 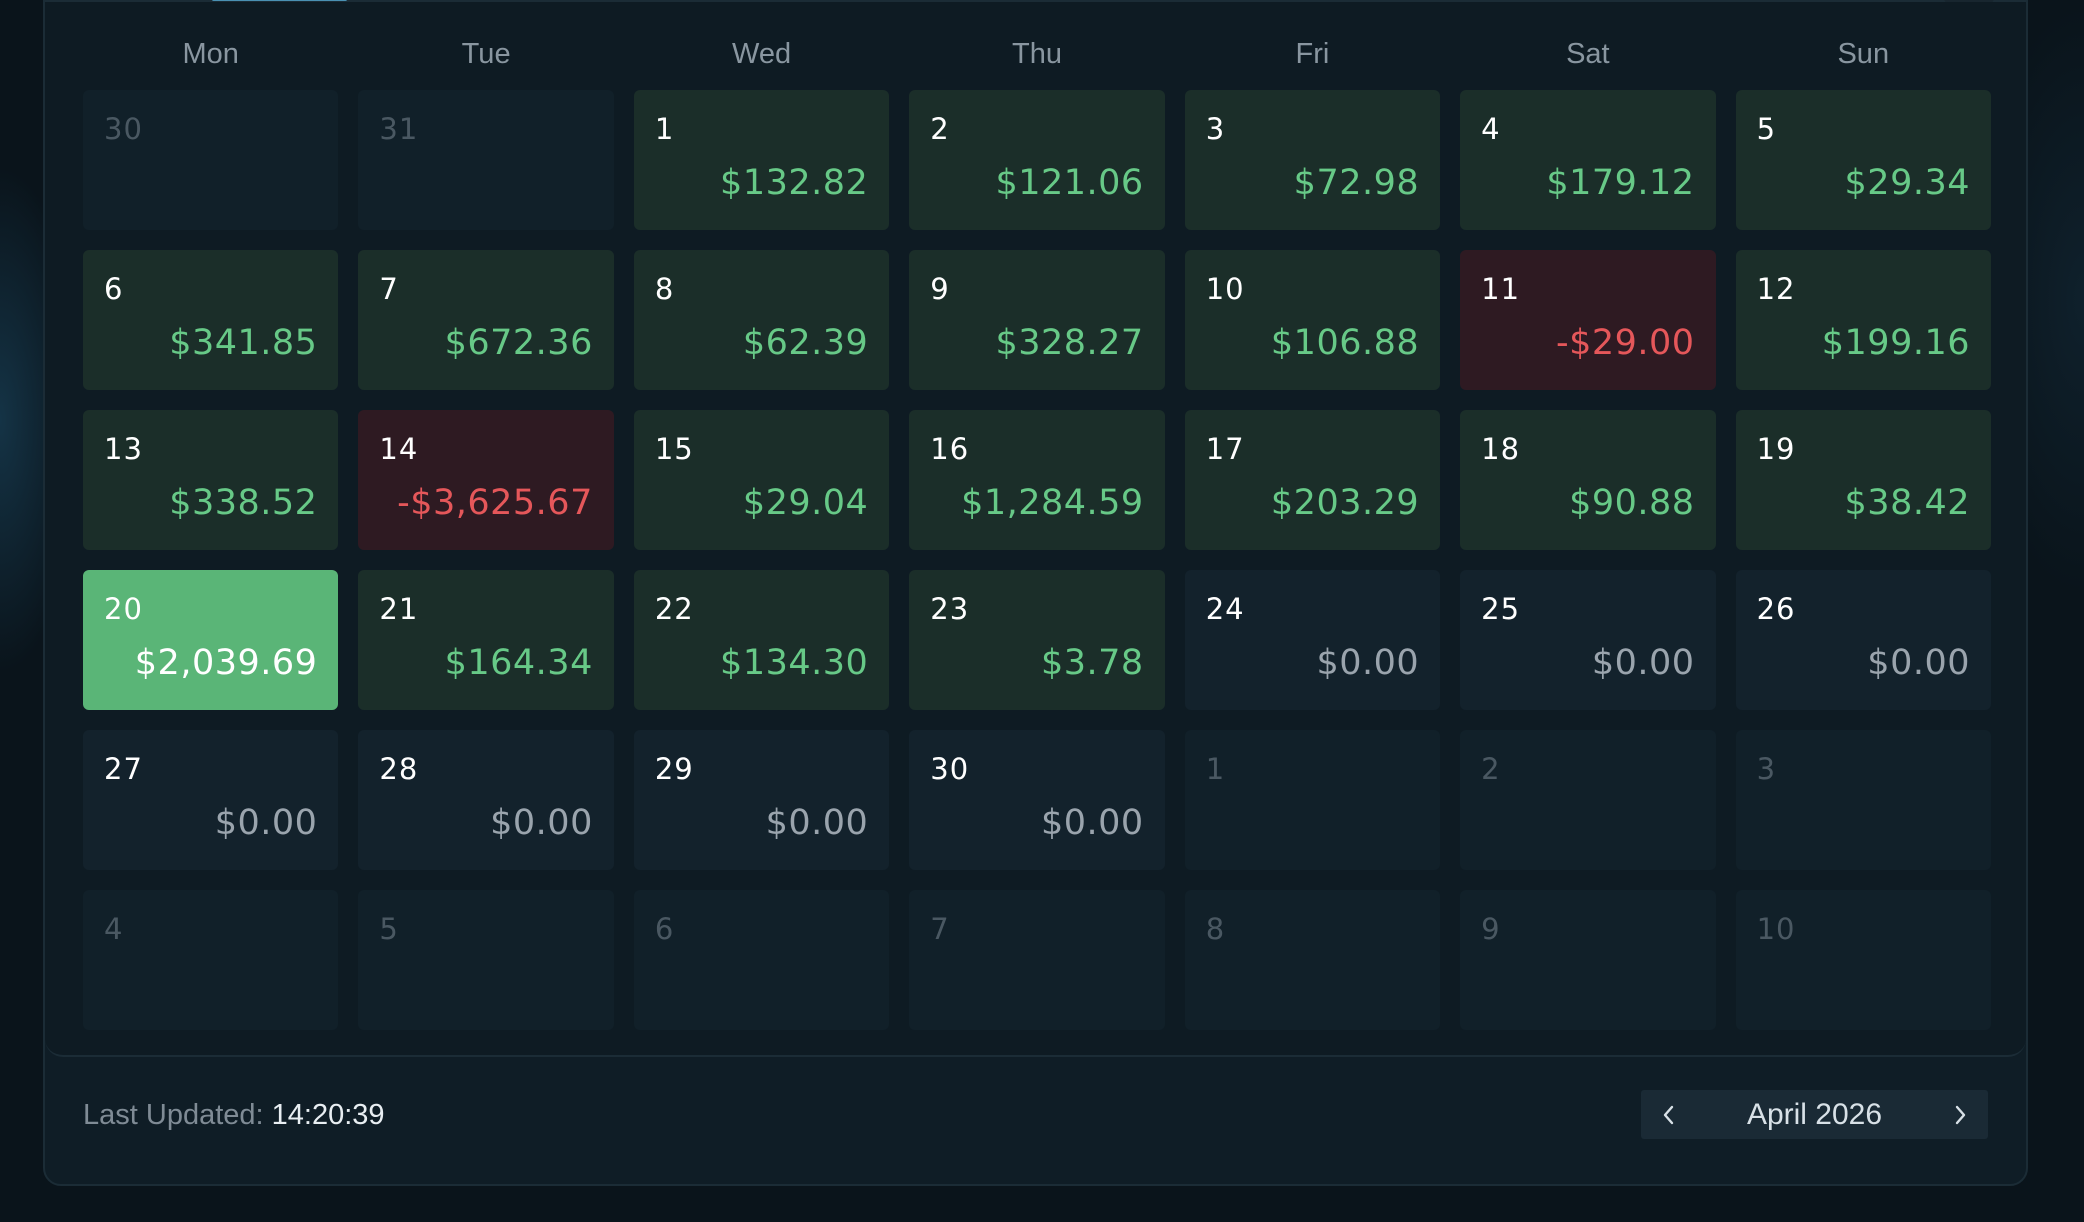 I want to click on weekday-sat: Sat, so click(x=1588, y=54).